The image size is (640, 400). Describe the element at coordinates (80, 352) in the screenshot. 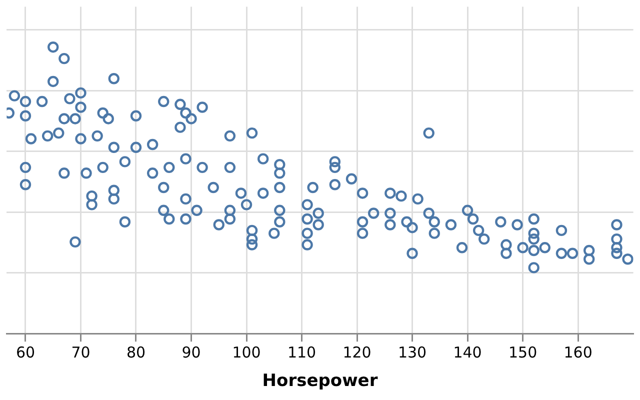

I see `x-tick-label: 70` at that location.